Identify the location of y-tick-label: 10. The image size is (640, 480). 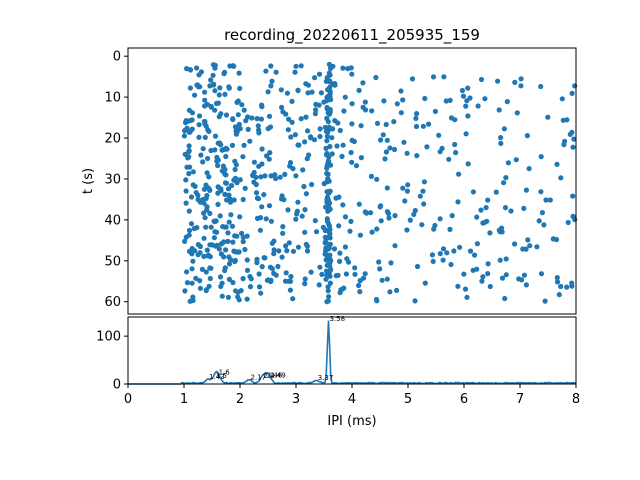
(112, 98).